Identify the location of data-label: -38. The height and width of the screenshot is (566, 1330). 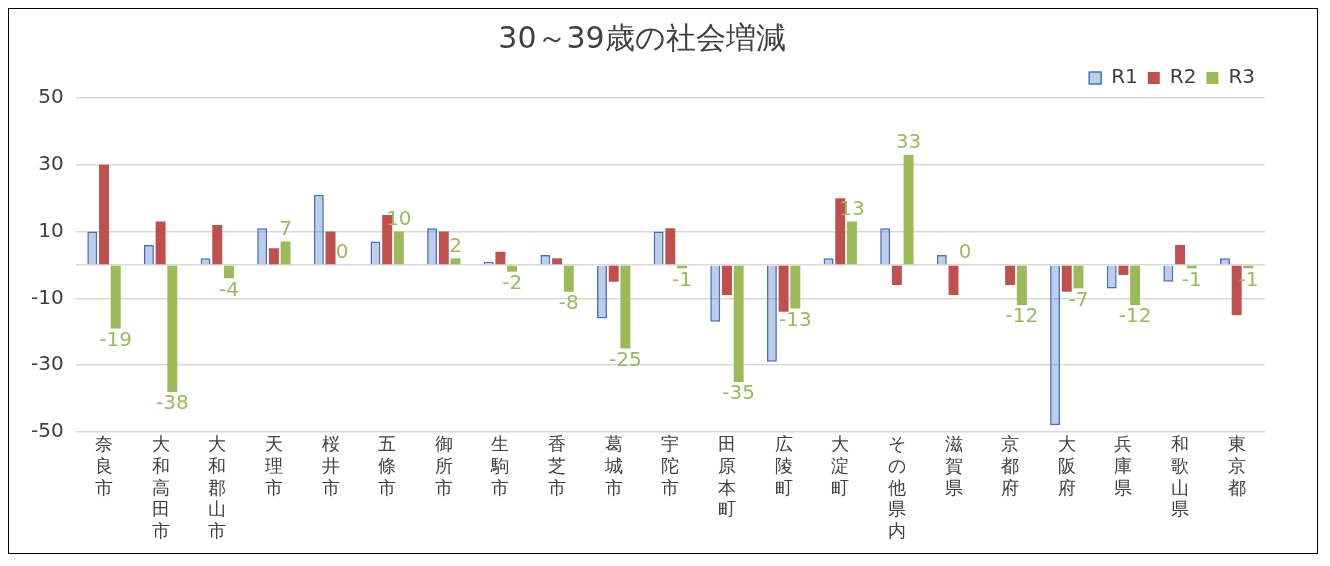
(172, 402).